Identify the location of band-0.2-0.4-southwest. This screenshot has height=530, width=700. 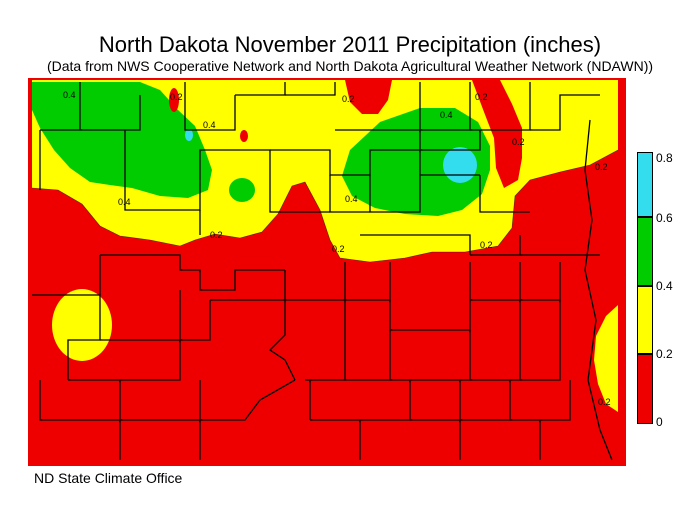
(82, 325).